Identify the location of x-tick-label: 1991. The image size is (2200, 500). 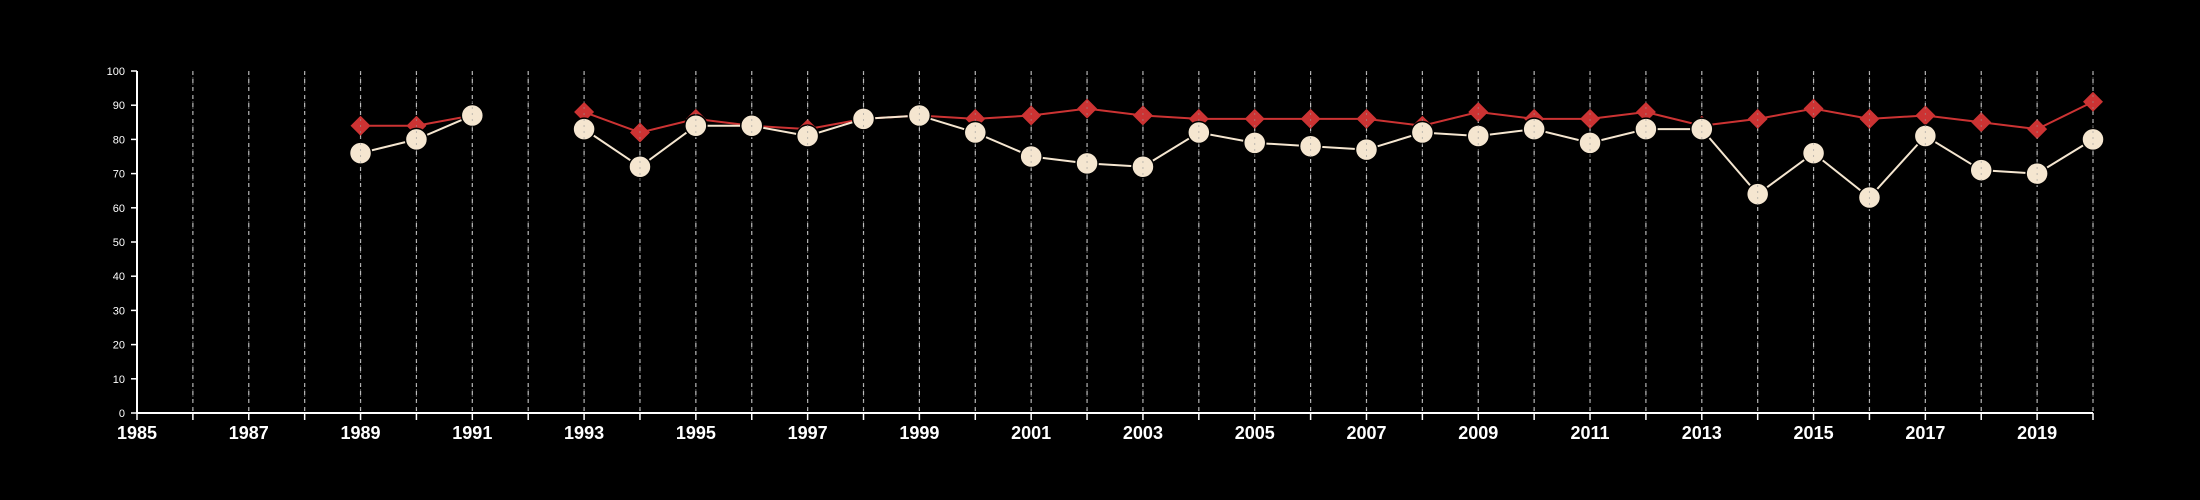
(472, 433).